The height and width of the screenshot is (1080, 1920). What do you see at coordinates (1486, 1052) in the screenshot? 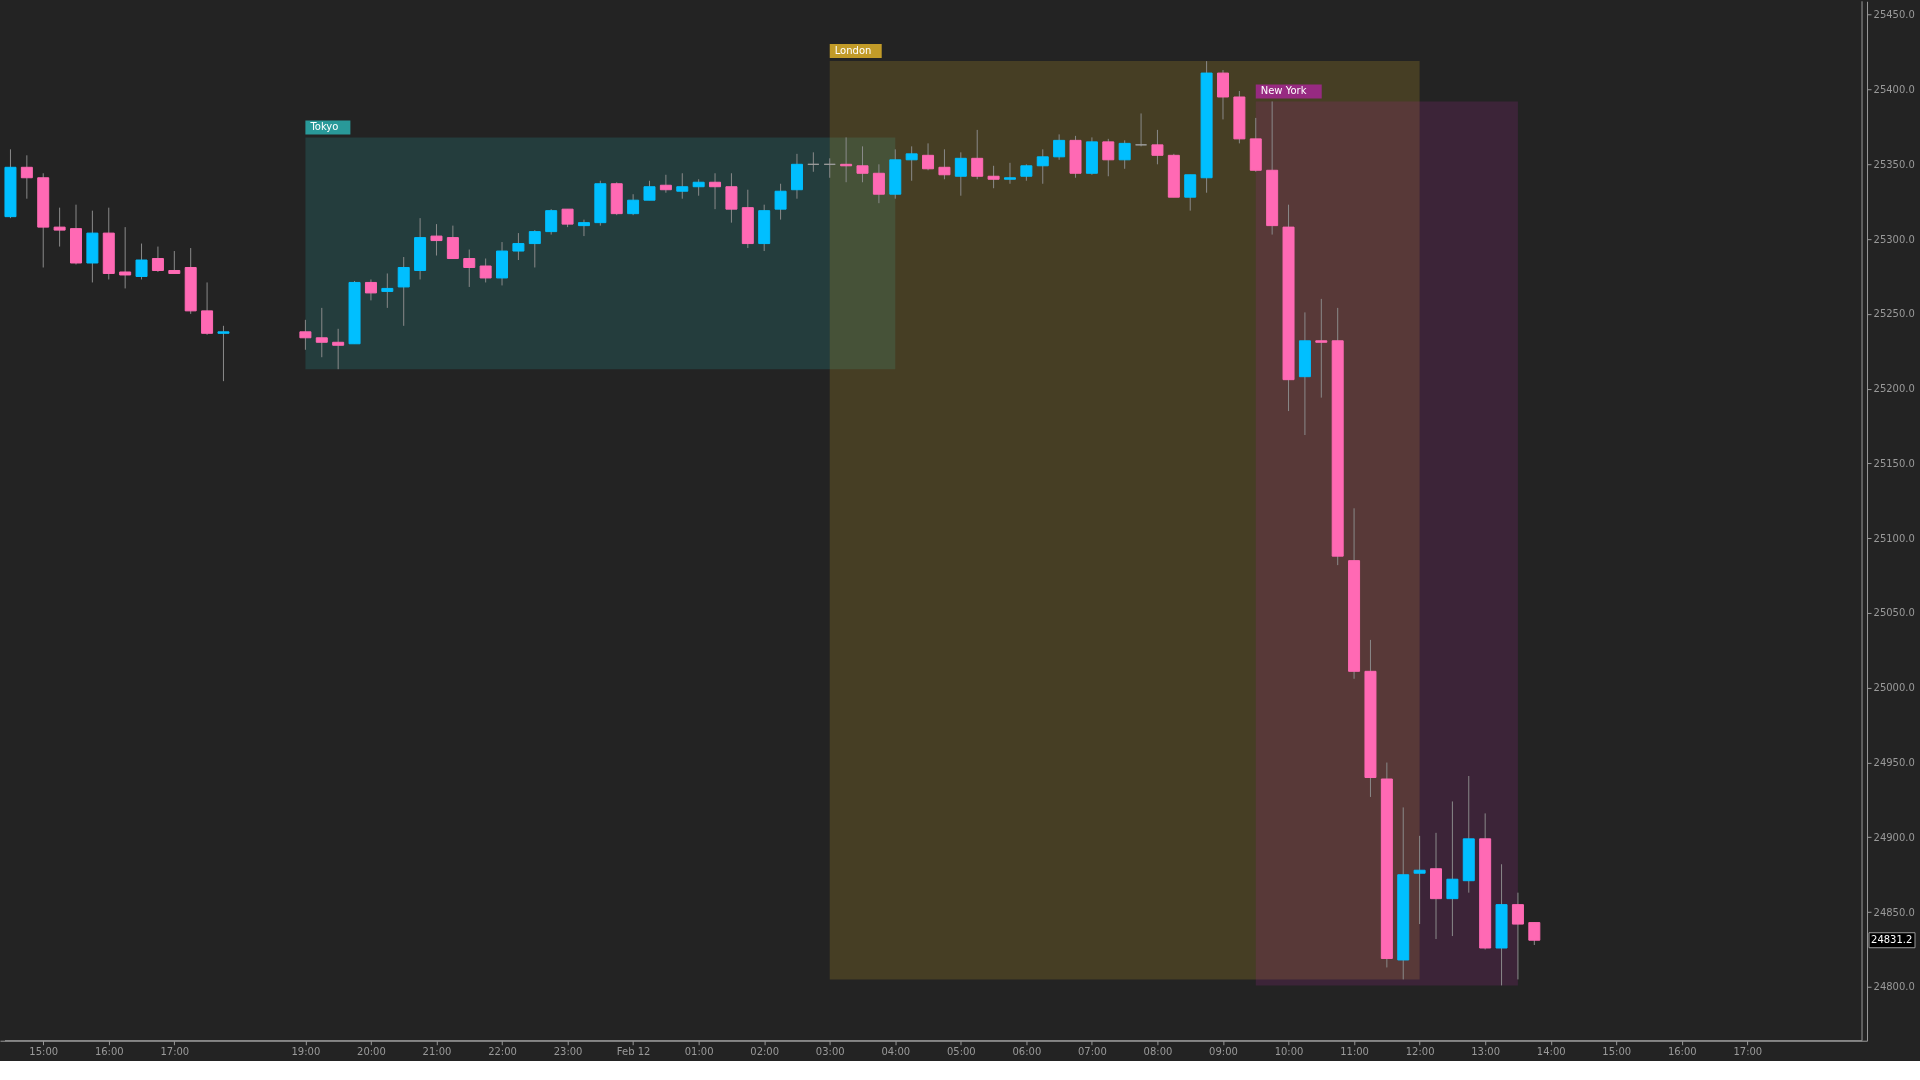
I see `x-tick-label: 13:00` at bounding box center [1486, 1052].